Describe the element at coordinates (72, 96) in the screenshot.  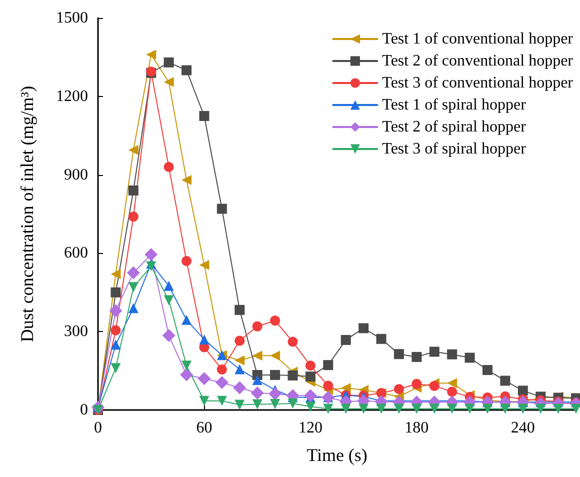
I see `y-tick-label: 1200` at that location.